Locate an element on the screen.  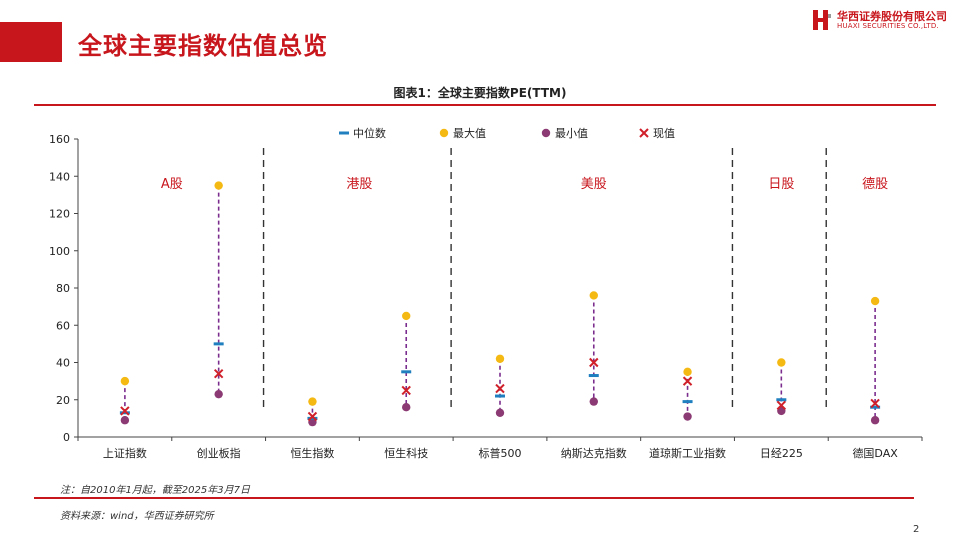
group-label: A股 is located at coordinates (172, 184).